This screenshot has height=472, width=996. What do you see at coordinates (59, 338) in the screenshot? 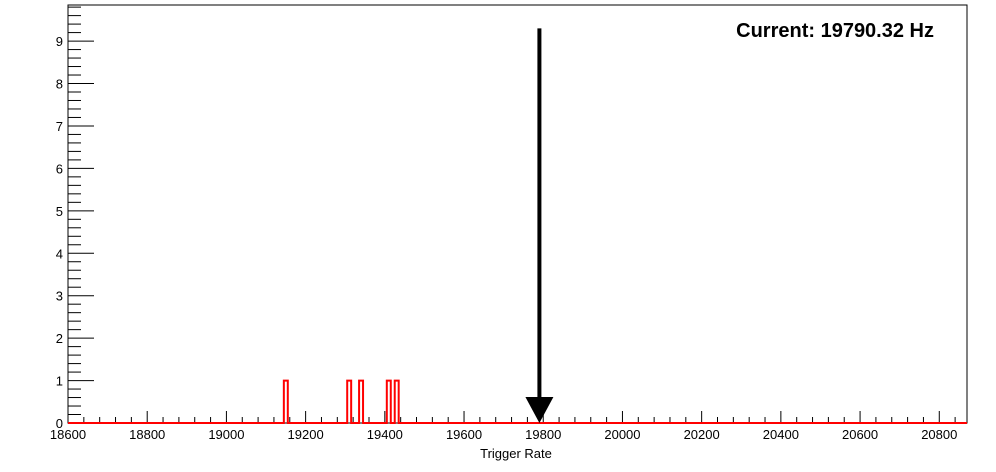
I see `y-tick-label: 2` at bounding box center [59, 338].